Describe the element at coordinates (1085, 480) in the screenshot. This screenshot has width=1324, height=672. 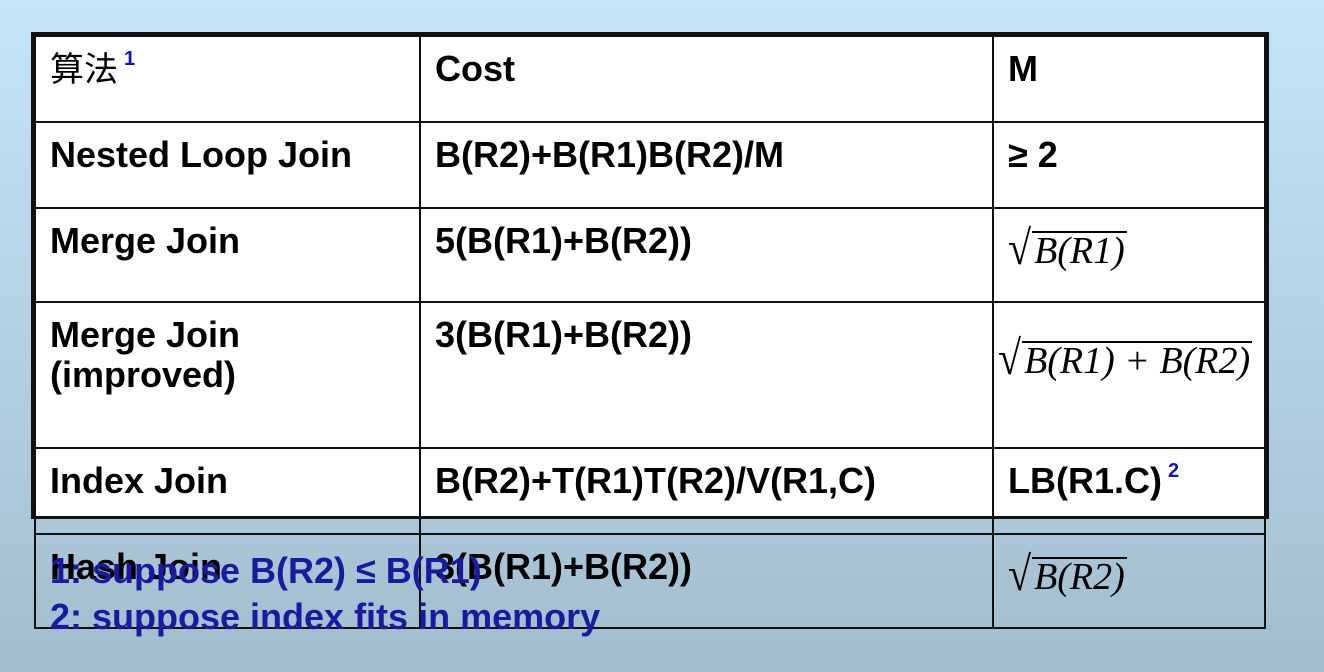
I see `cell-m-text: LB(R1.C)` at that location.